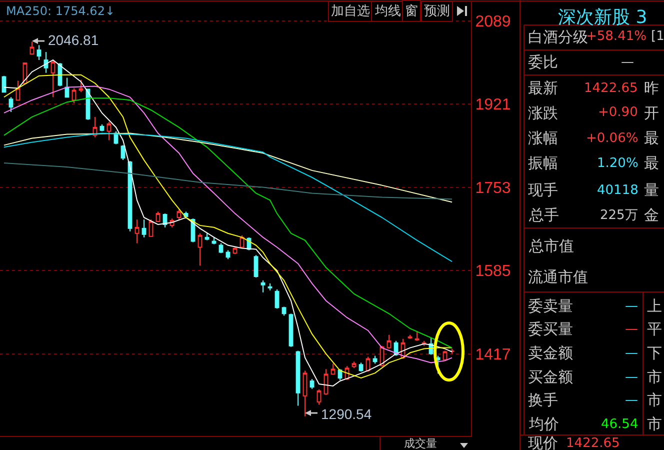 The height and width of the screenshot is (450, 664). Describe the element at coordinates (411, 11) in the screenshot. I see `annotation: 窗` at that location.